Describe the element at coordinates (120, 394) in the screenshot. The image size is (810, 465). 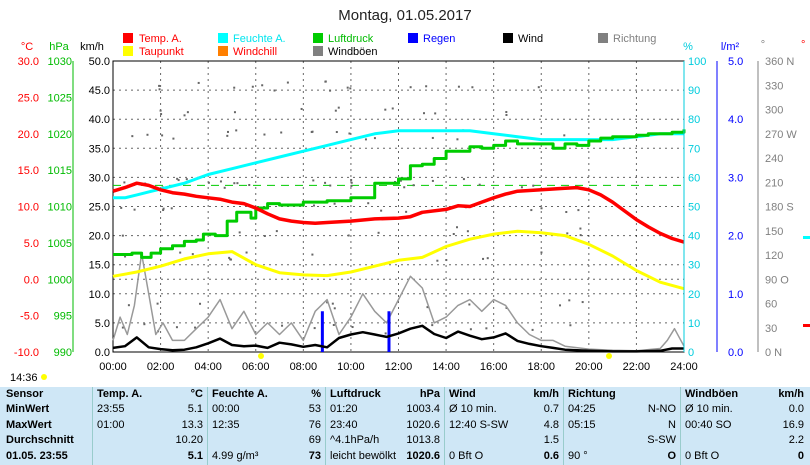
I see `table-column-title: Temp. A.` at that location.